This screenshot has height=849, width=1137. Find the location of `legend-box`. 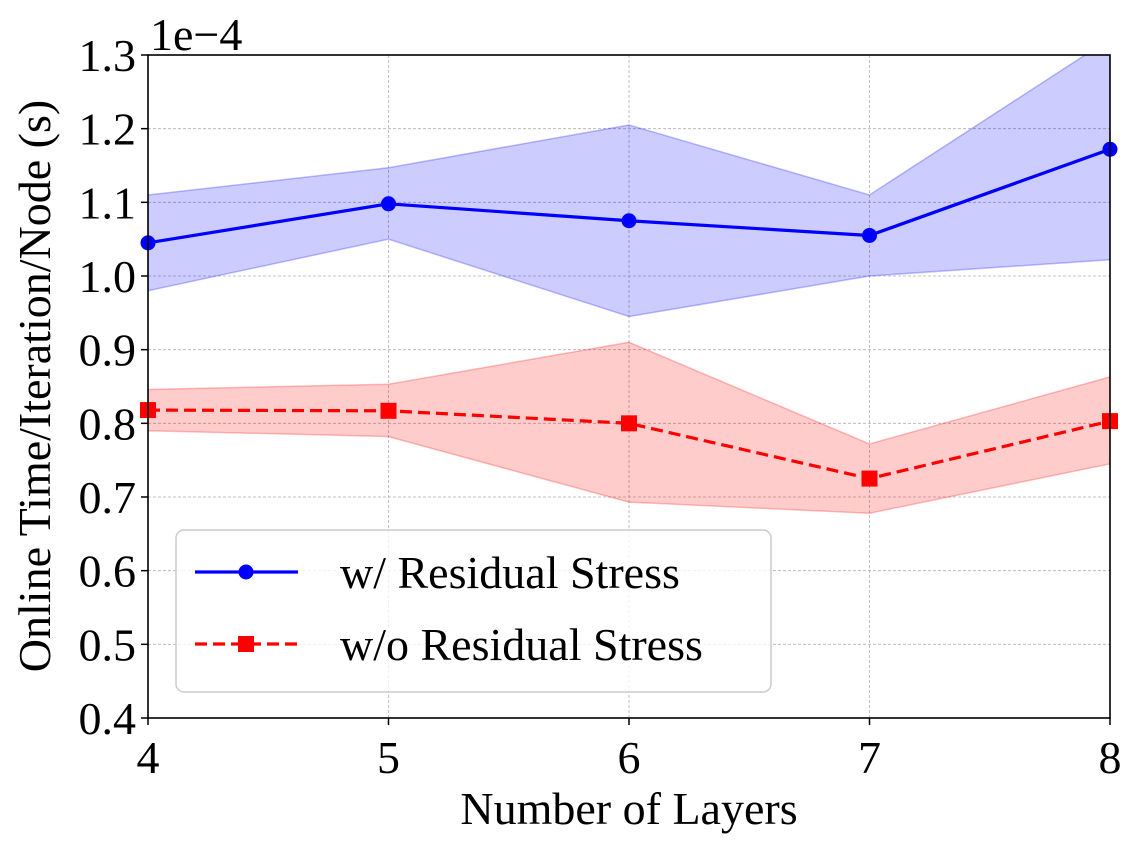

legend-box is located at coordinates (473, 611).